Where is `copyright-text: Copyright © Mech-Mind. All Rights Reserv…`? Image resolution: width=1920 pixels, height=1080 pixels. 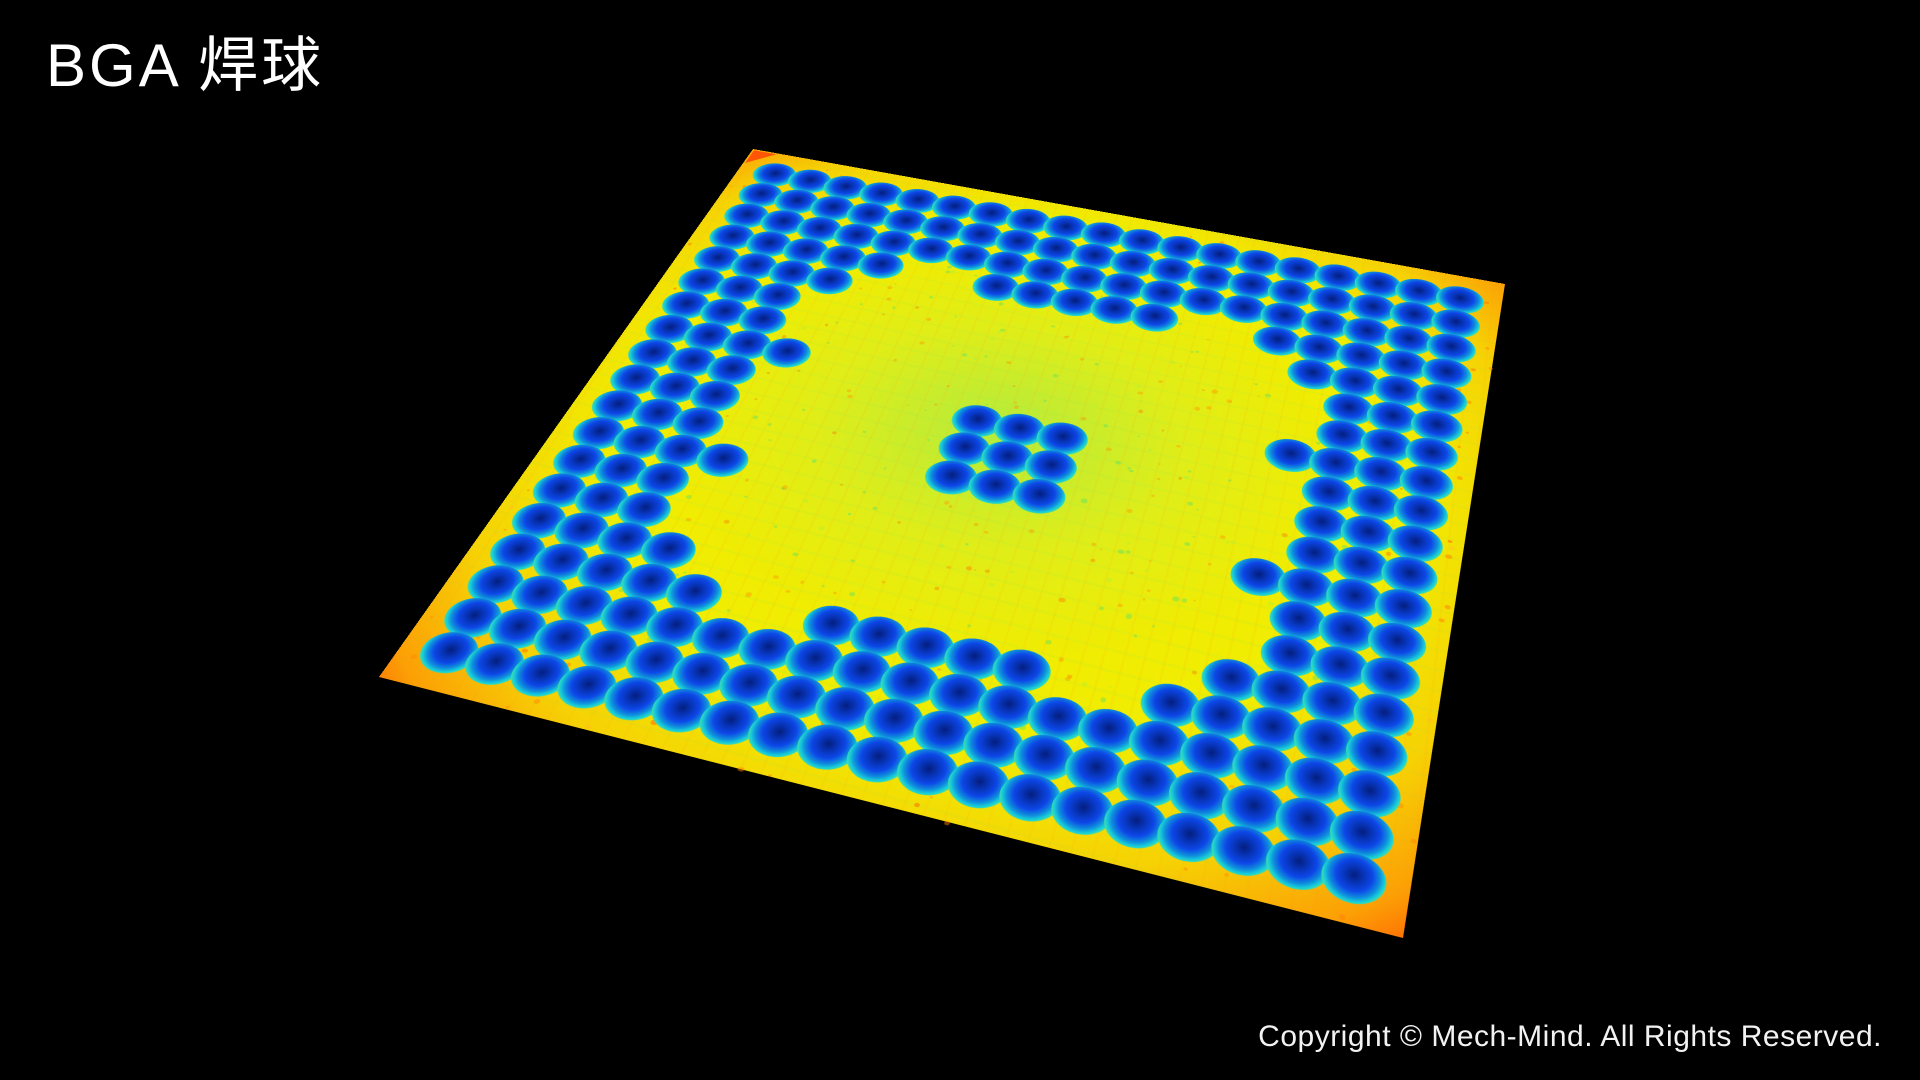
copyright-text: Copyright © Mech-Mind. All Rights Reserv… is located at coordinates (1570, 1036).